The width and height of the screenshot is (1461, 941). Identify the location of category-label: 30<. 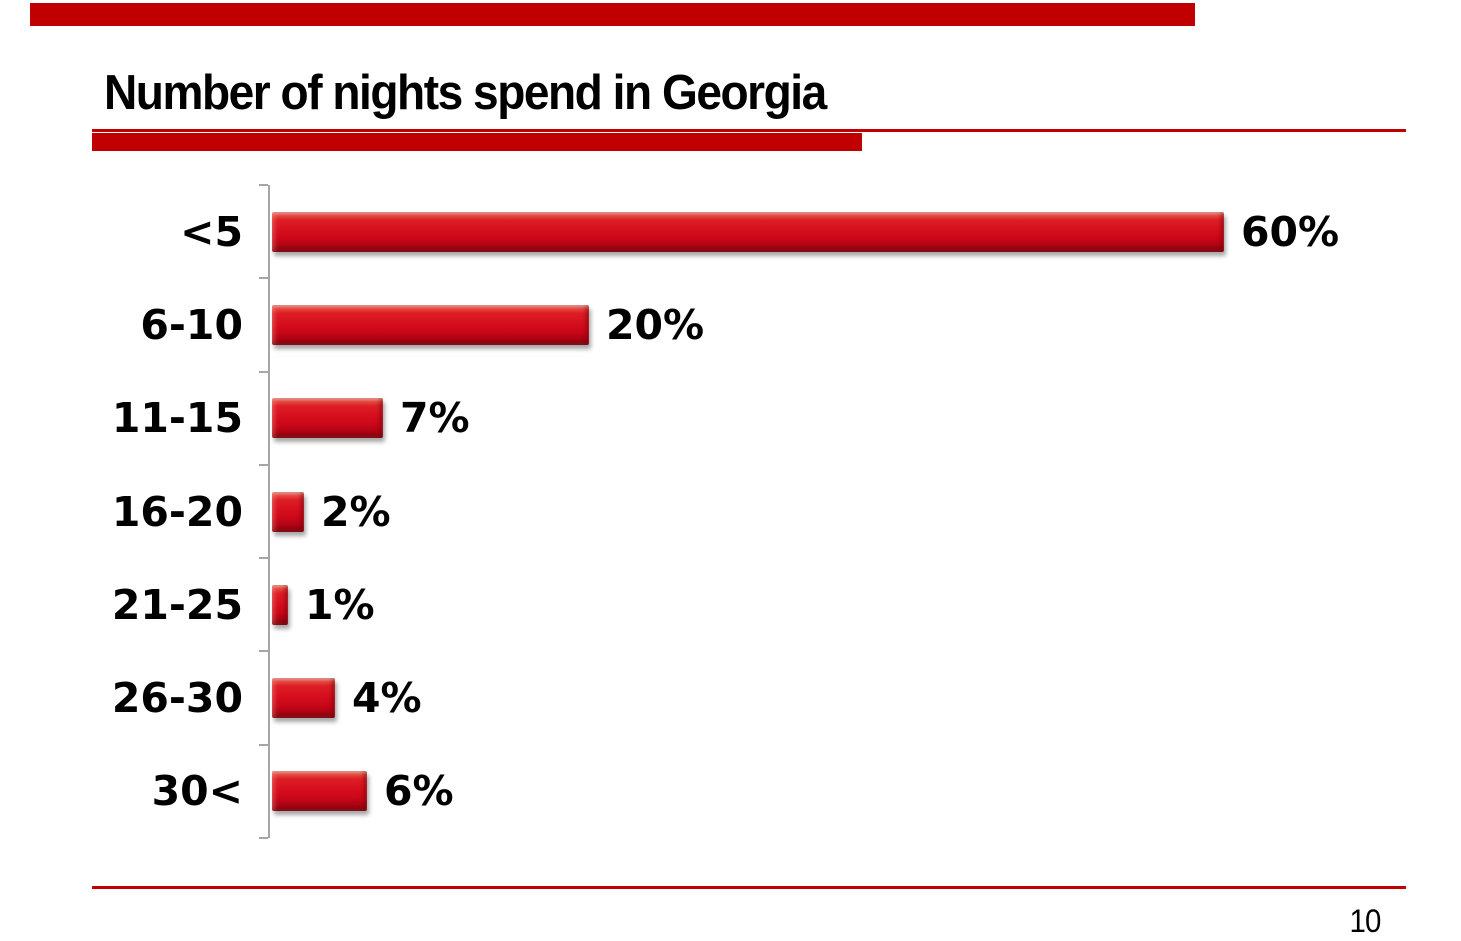
(197, 791).